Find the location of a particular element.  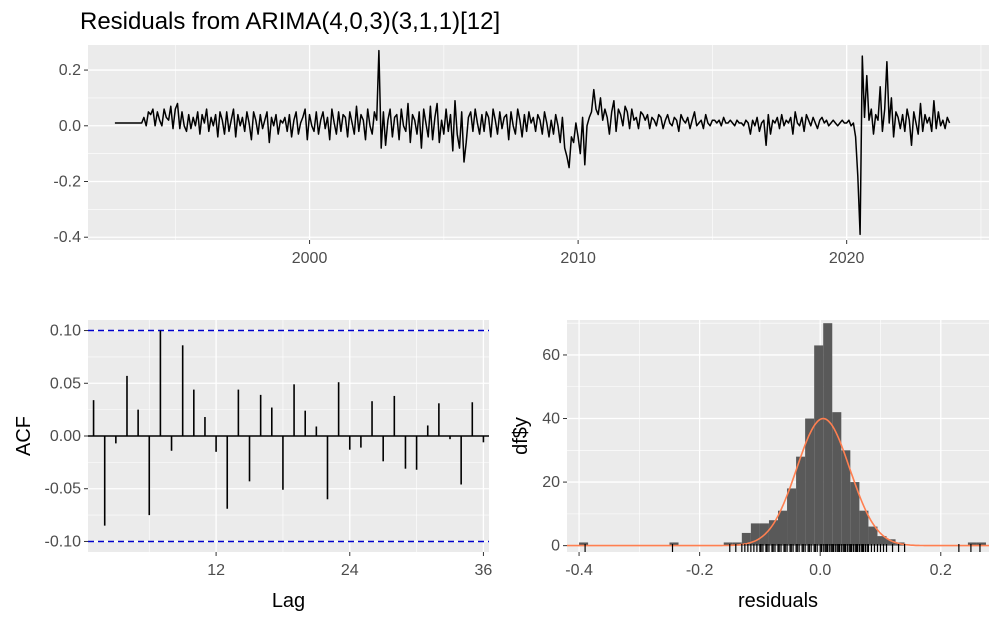

y-tick-label: 0.05 is located at coordinates (65, 383).